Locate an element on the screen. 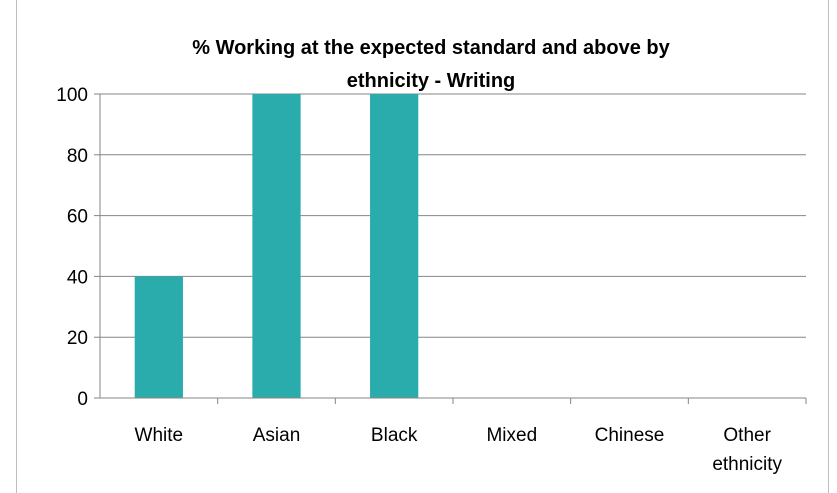 This screenshot has height=493, width=837. x-category-label-line: Other is located at coordinates (747, 435).